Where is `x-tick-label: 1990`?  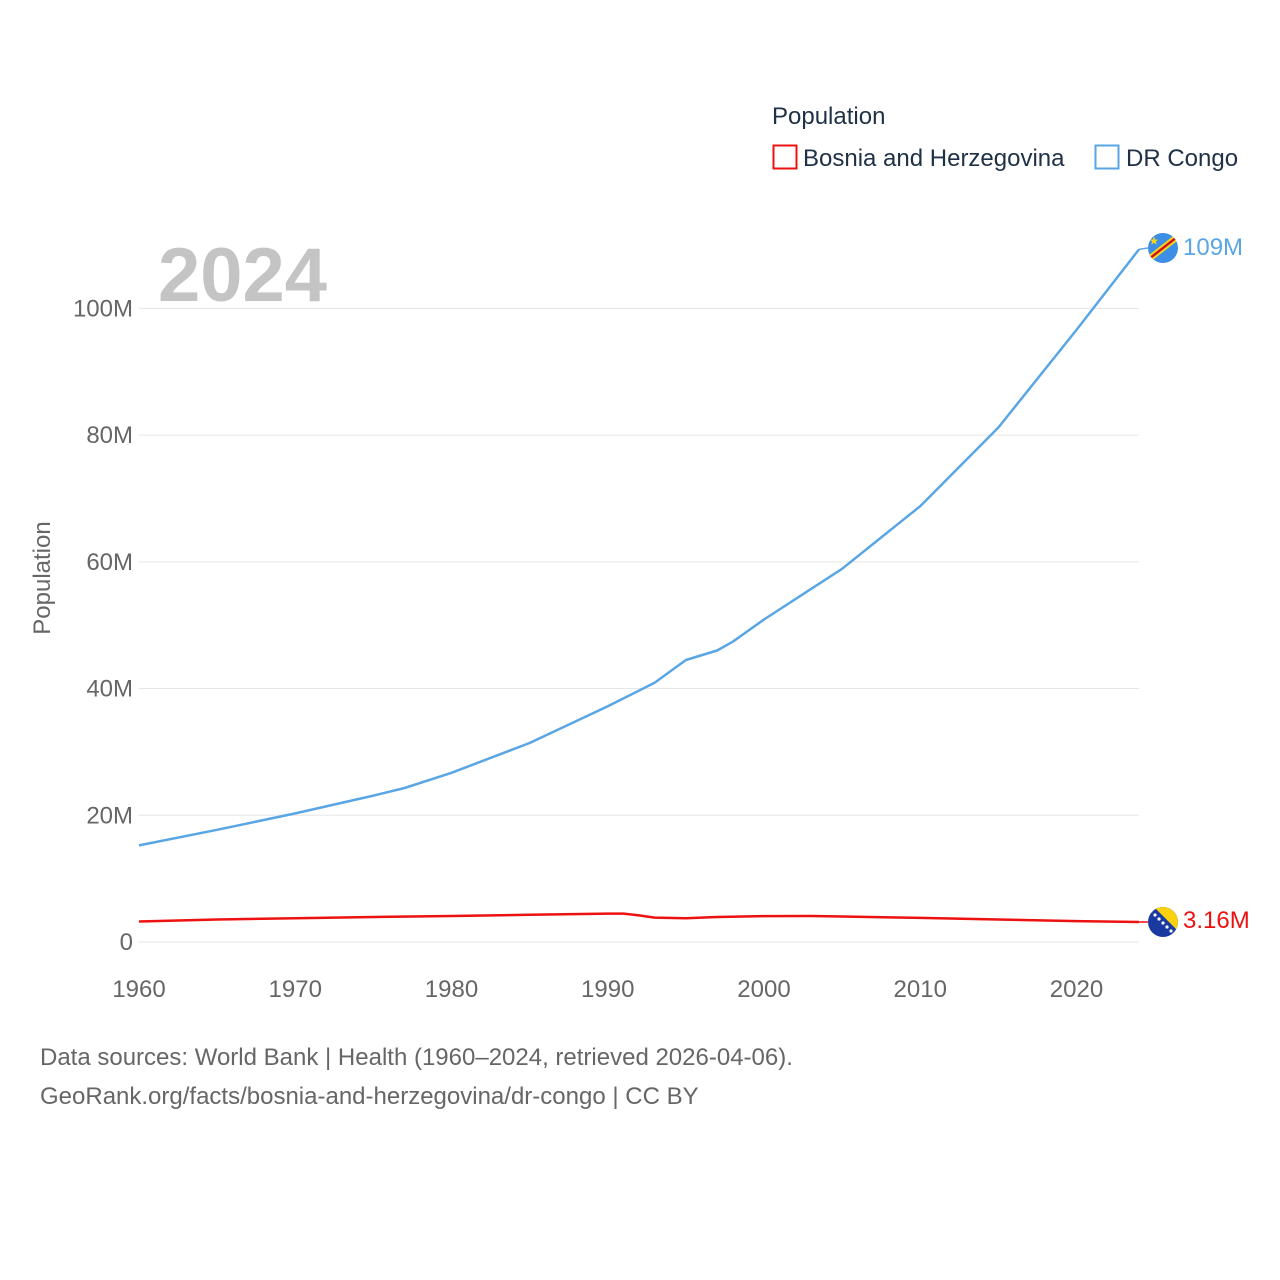
x-tick-label: 1990 is located at coordinates (607, 989).